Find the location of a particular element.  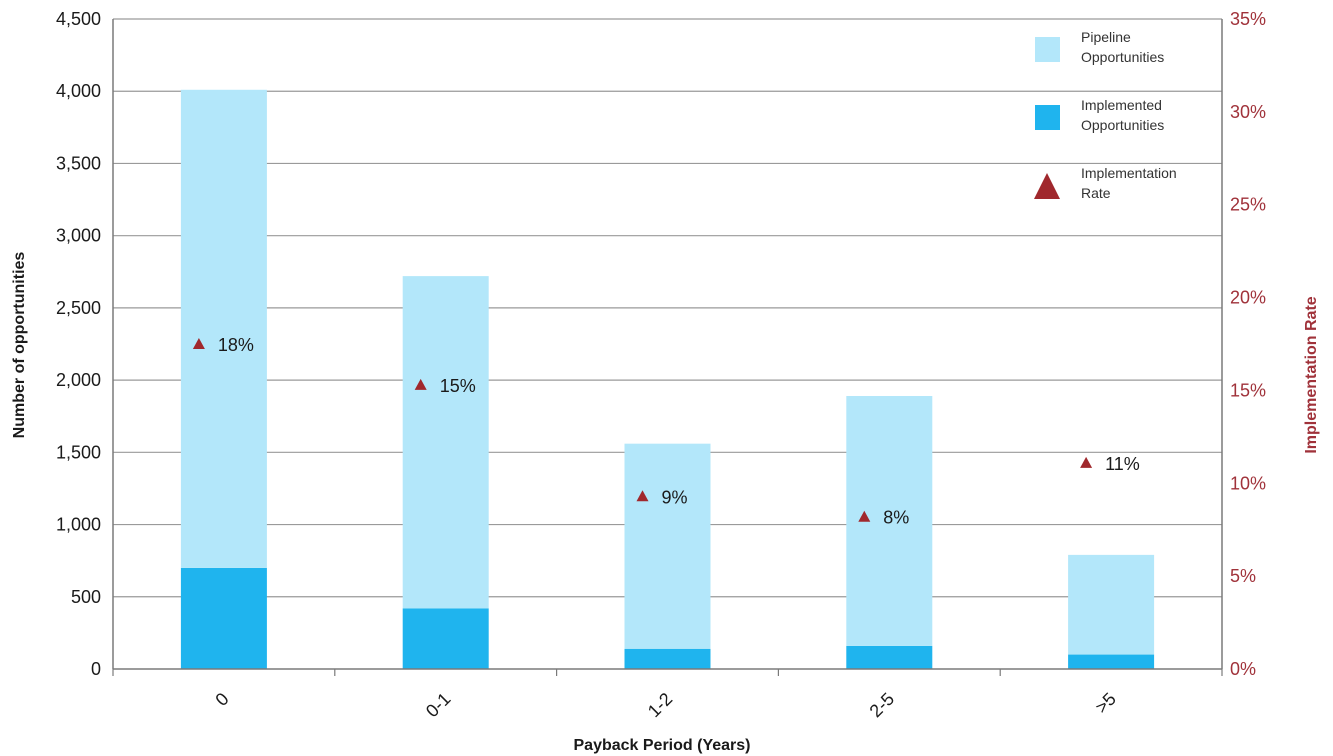

x-axis-ticks: 0 0-1 1-2 2-5 >5 is located at coordinates (666, 705).